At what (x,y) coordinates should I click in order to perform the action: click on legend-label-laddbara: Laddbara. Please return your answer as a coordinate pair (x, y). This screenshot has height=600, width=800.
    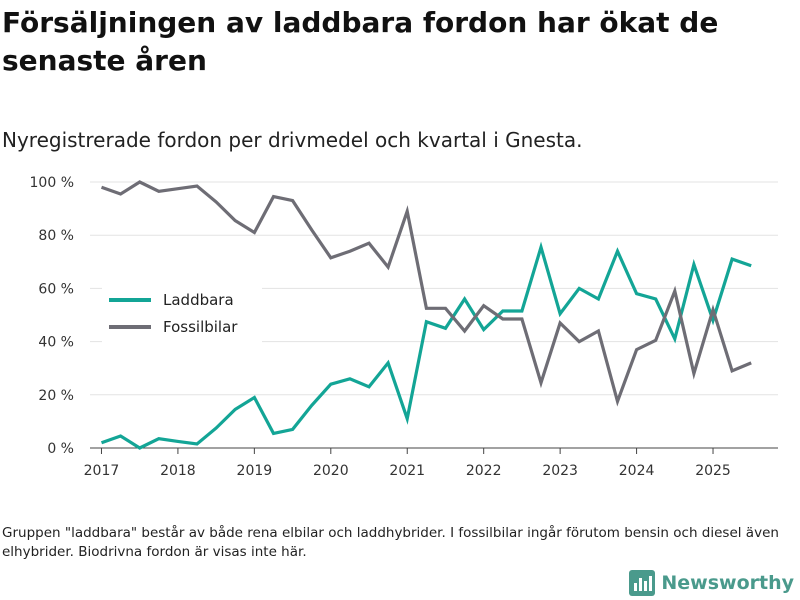
    Looking at the image, I should click on (198, 300).